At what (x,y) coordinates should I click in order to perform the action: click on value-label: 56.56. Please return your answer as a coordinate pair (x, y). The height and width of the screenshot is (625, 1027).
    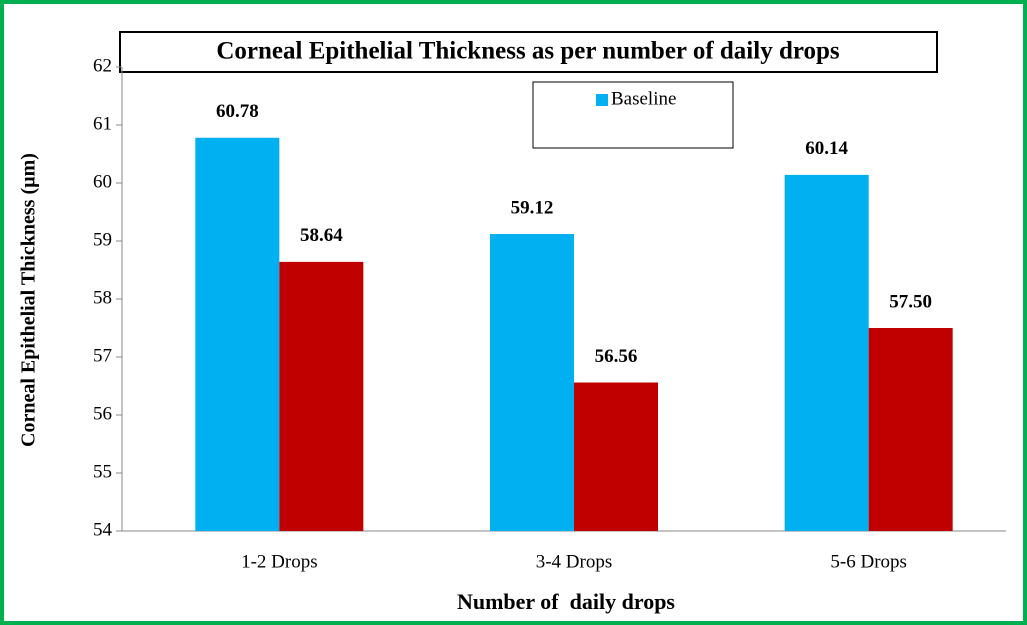
    Looking at the image, I should click on (616, 356).